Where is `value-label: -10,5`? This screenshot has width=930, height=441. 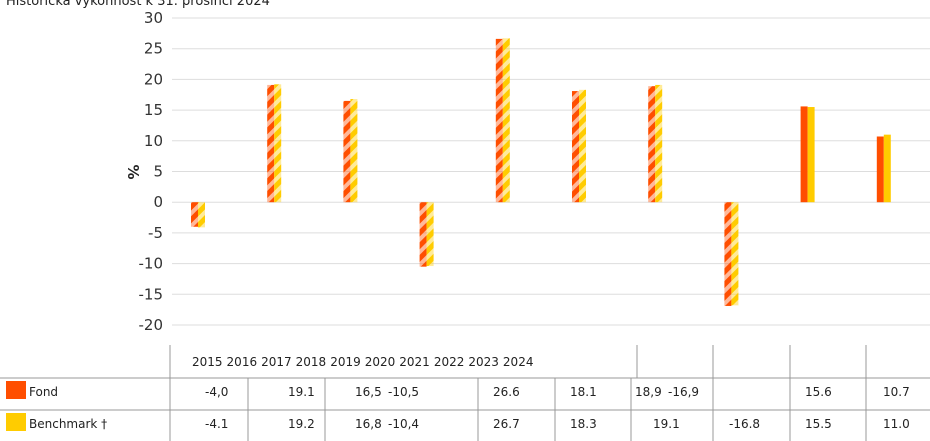 value-label: -10,5 is located at coordinates (403, 392).